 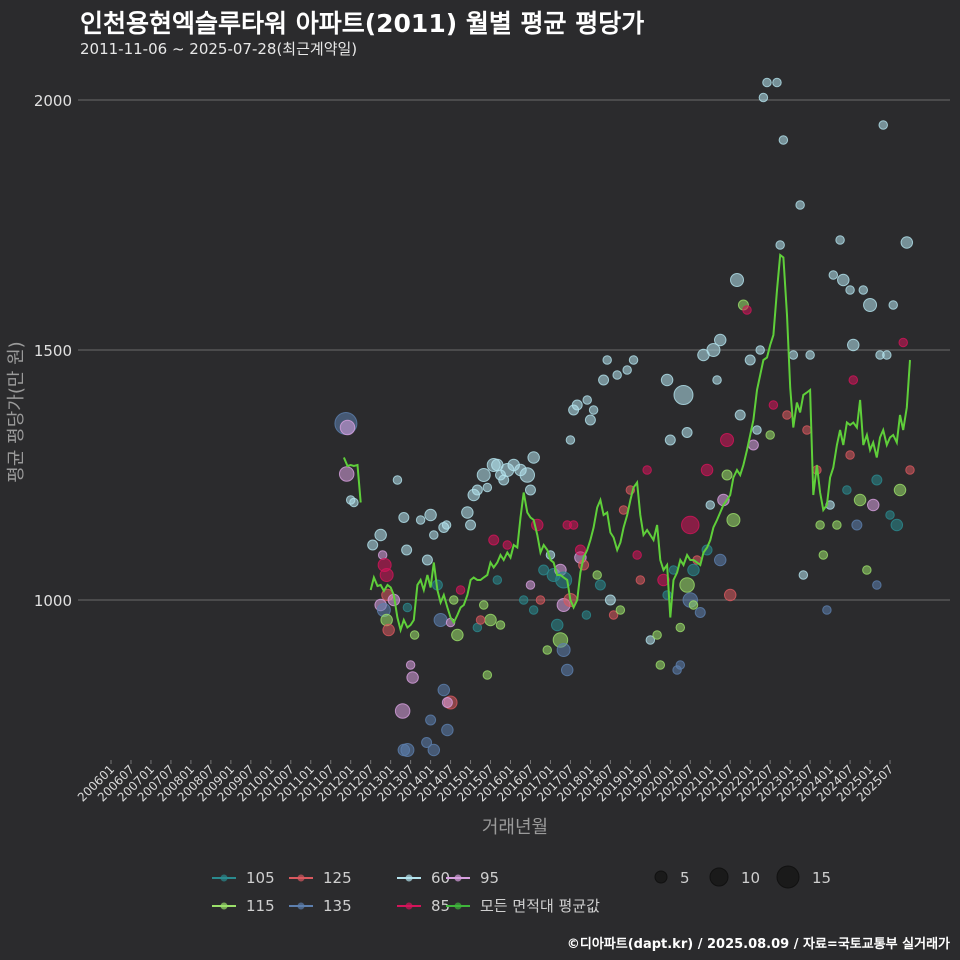 I want to click on legend-size-label: 10, so click(x=750, y=878).